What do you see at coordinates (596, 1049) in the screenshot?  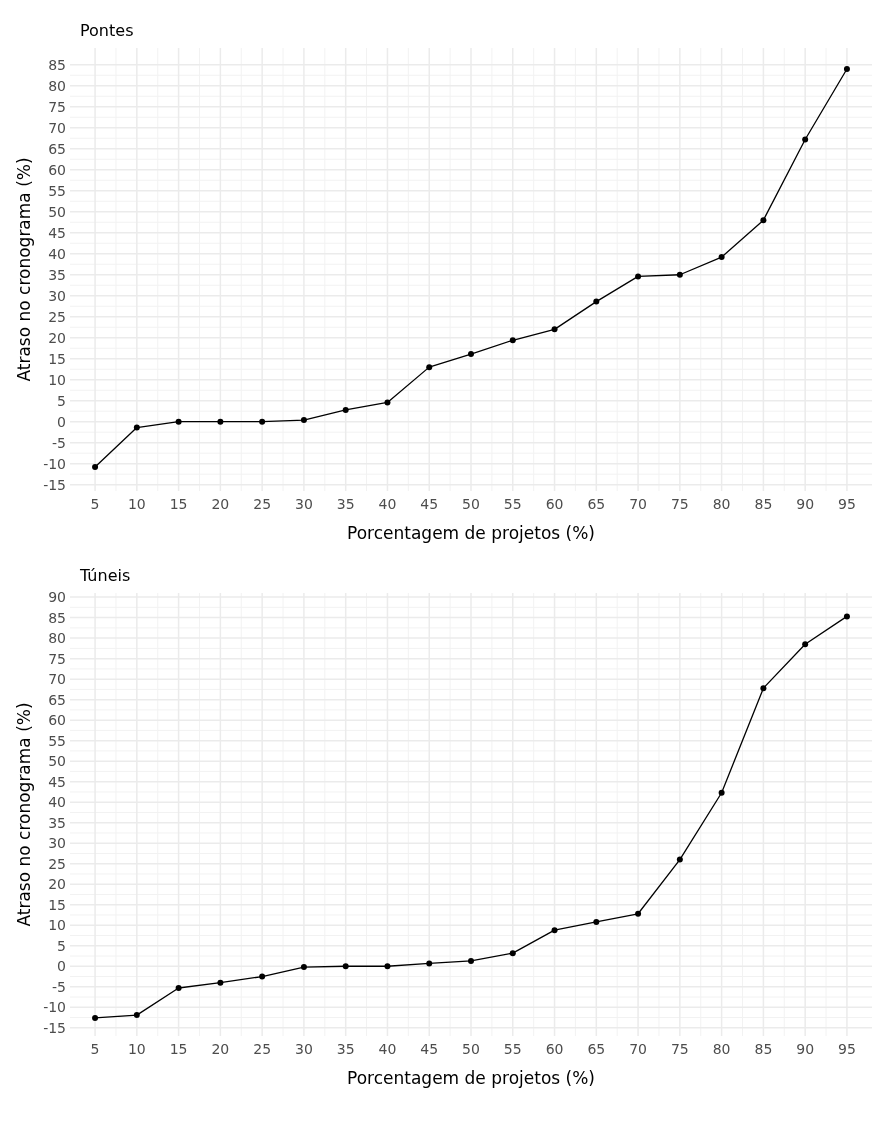 I see `x-tick-label: 65` at bounding box center [596, 1049].